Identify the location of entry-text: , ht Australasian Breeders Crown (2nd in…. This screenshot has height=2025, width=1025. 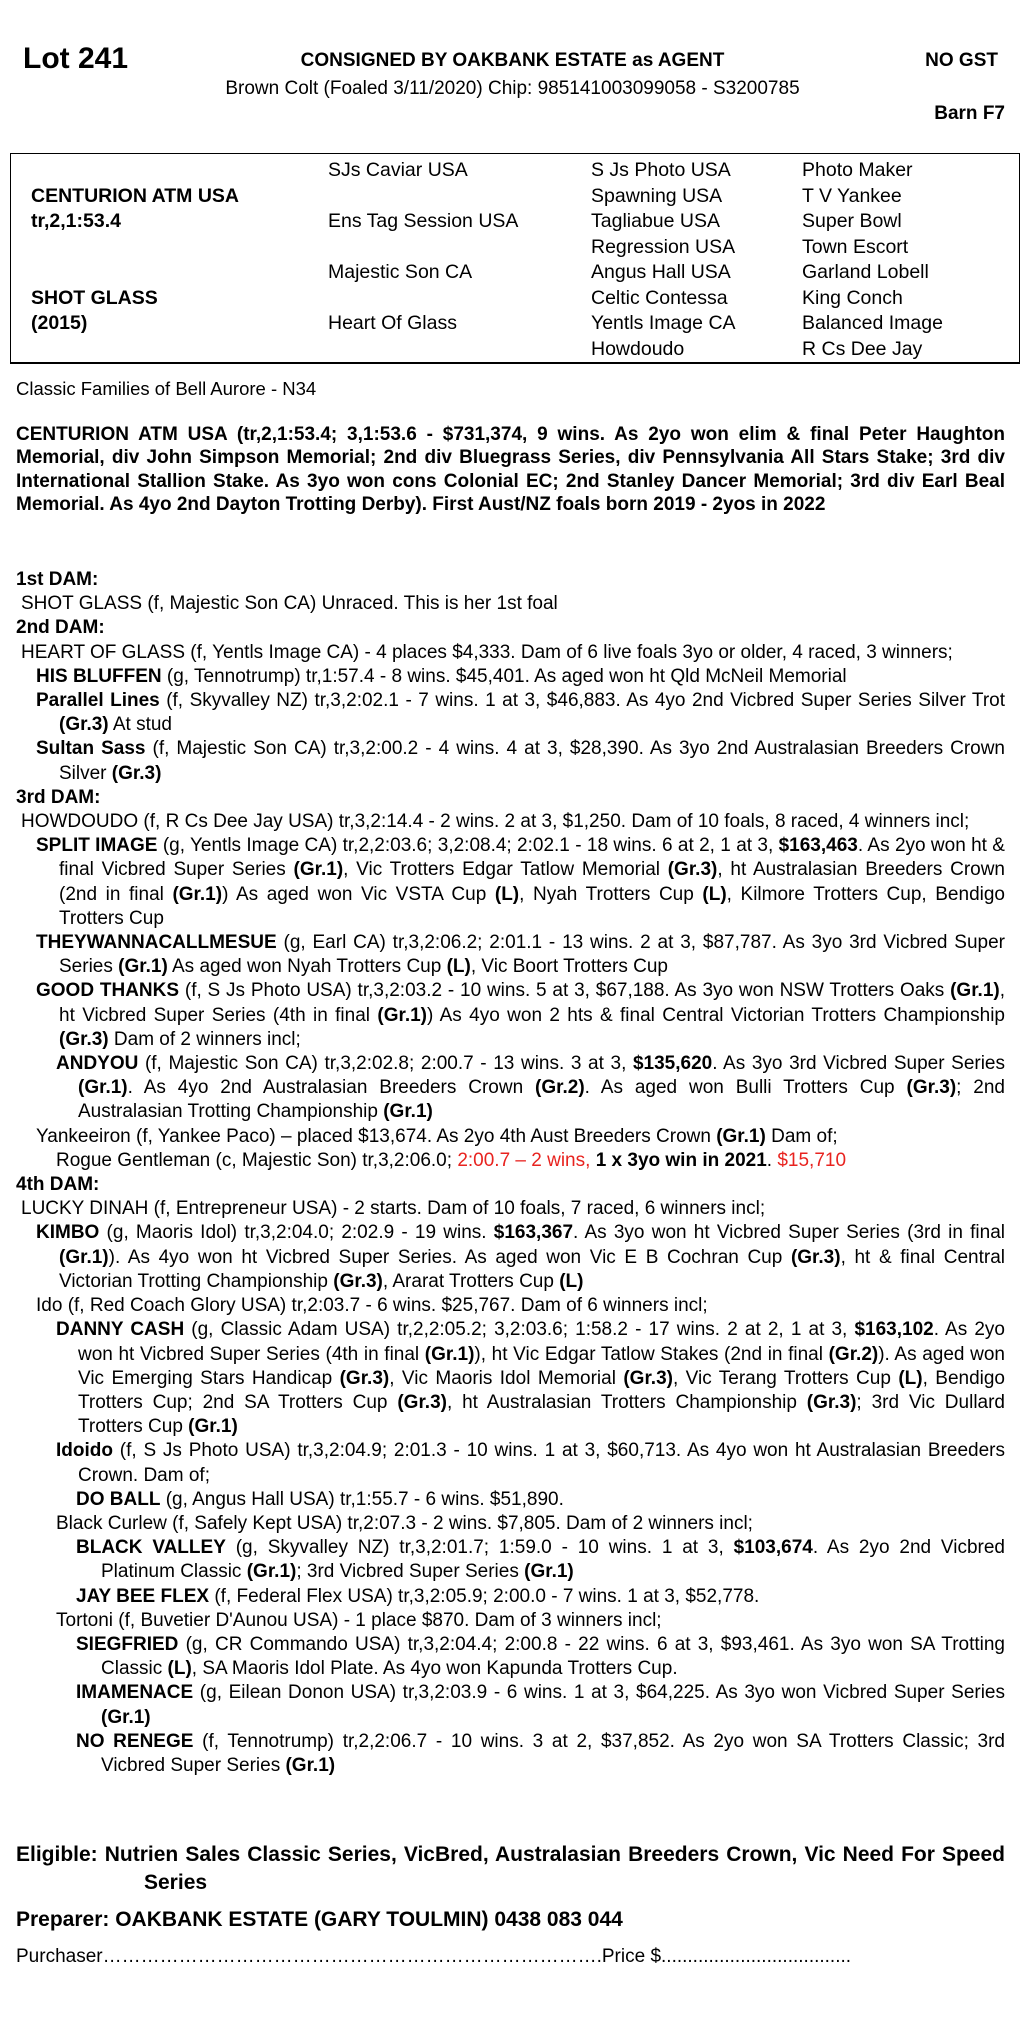
(532, 882).